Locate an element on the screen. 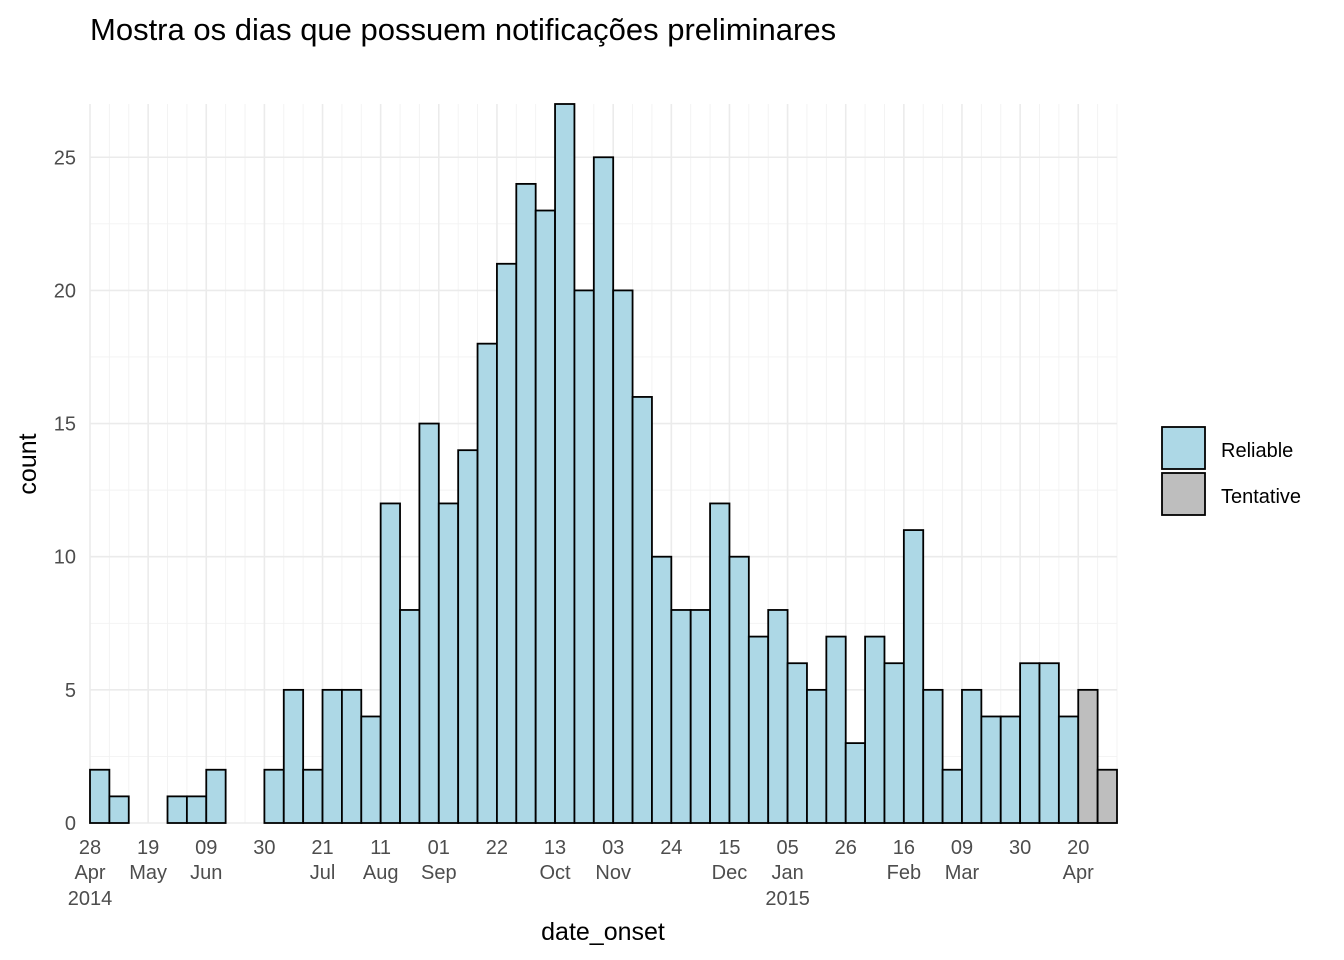 This screenshot has width=1344, height=960. x-tick-label: Mar is located at coordinates (962, 873).